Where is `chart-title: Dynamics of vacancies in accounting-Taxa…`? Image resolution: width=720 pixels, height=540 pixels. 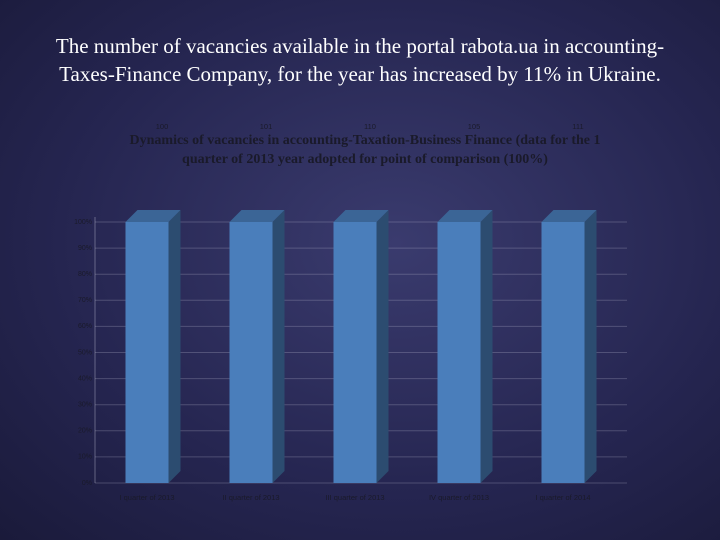
chart-title: Dynamics of vacancies in accounting-Taxa… is located at coordinates (365, 150).